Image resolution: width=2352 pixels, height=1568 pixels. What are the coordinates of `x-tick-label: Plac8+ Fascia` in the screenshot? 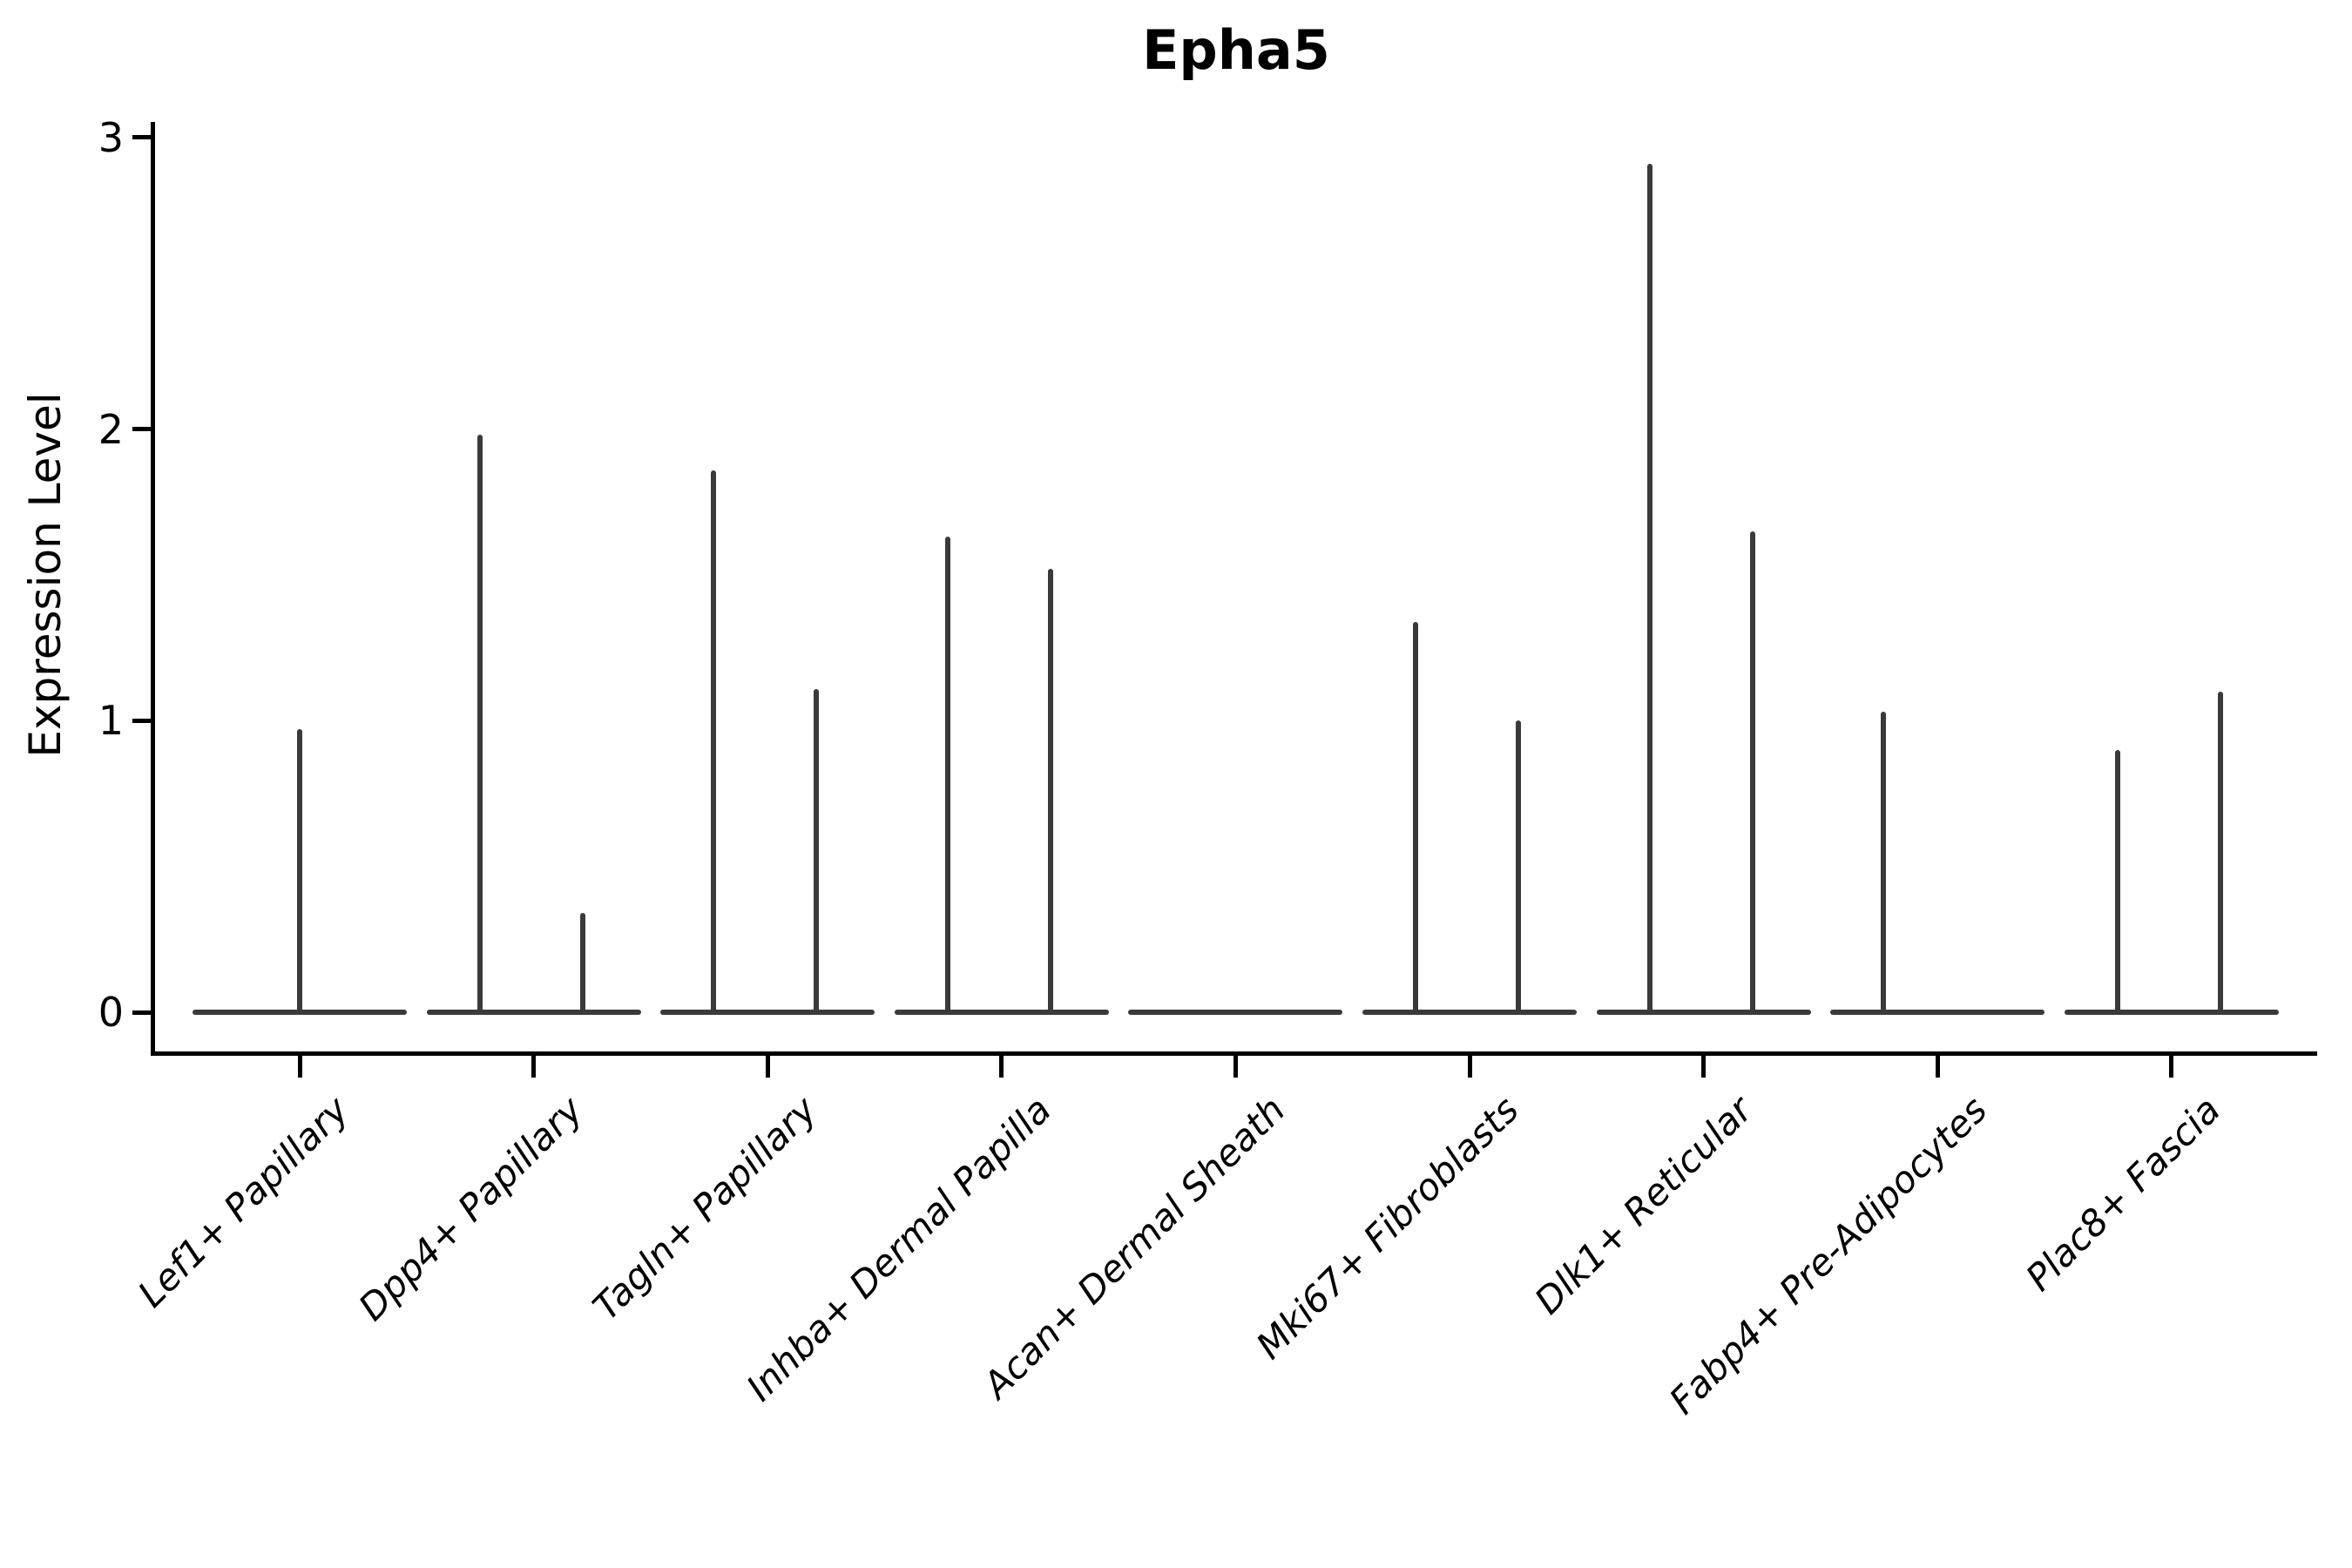 It's located at (2123, 1194).